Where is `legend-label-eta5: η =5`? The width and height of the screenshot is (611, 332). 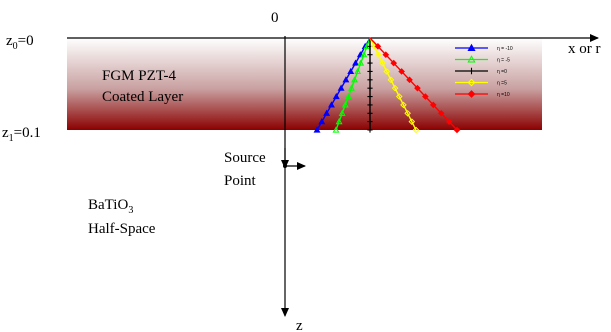
legend-label-eta5: η =5 is located at coordinates (502, 84).